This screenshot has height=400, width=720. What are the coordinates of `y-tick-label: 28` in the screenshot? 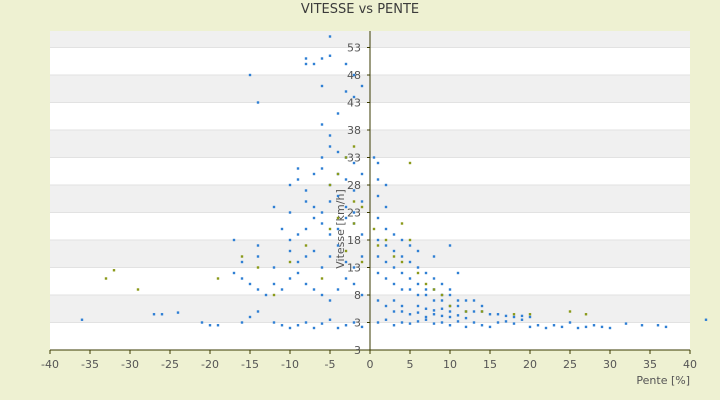 It's located at (354, 185).